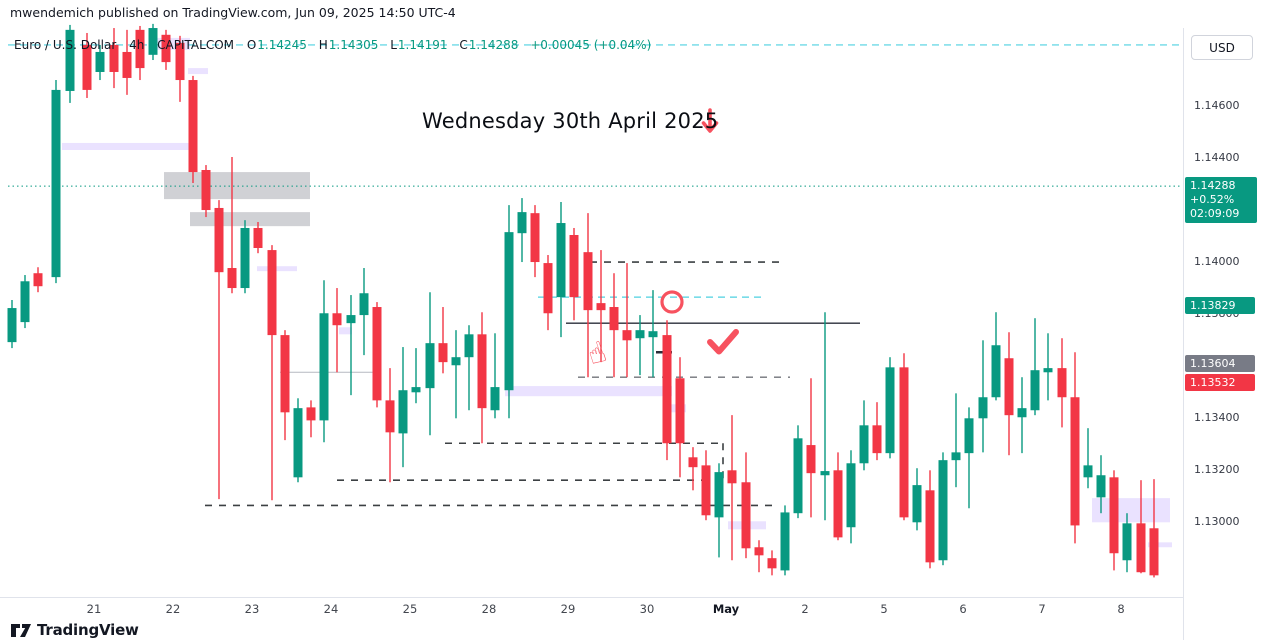 The width and height of the screenshot is (1265, 640). I want to click on annotation-icons, so click(699, 231).